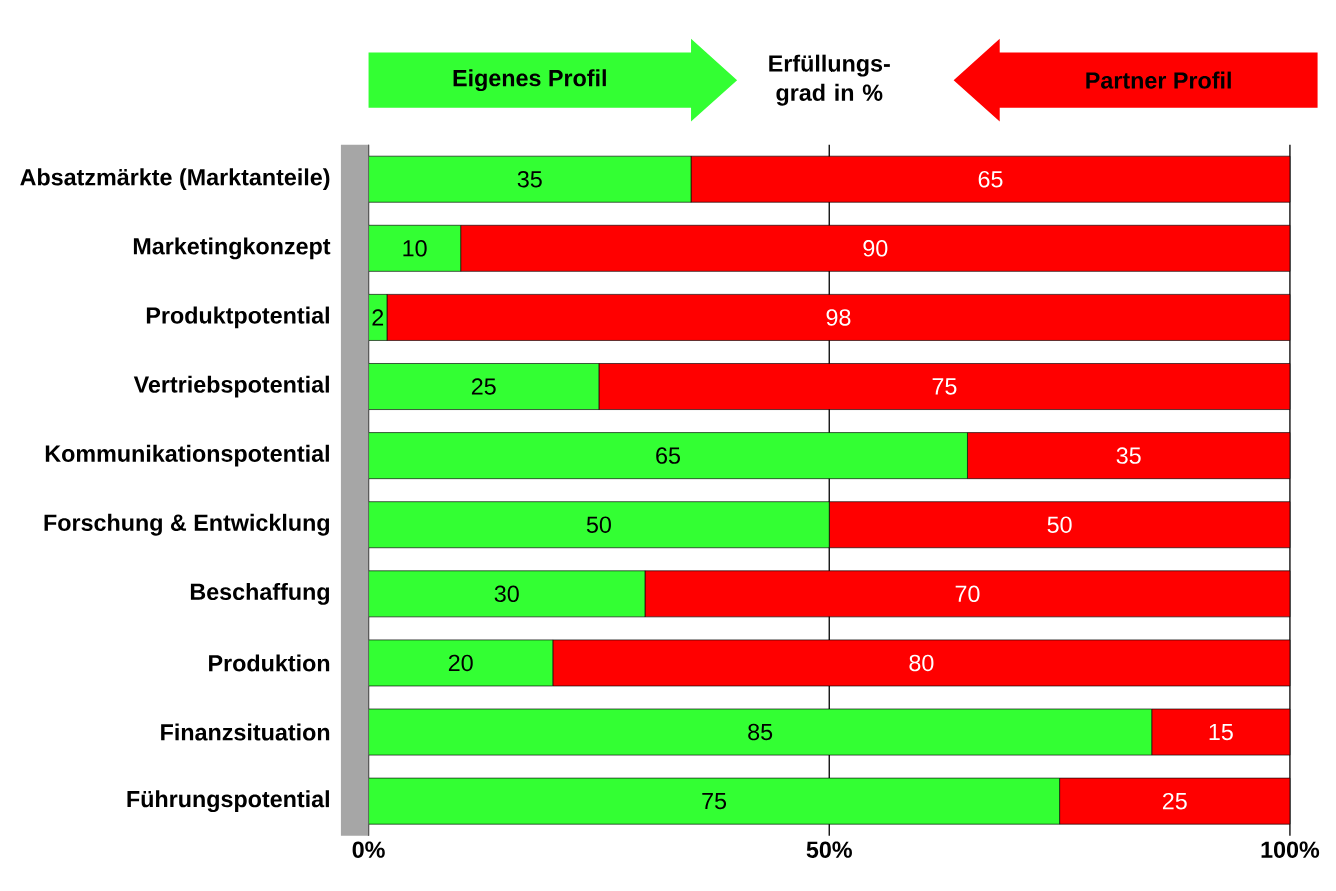 This screenshot has height=891, width=1336. I want to click on y-tick-label: Kommunikationspotential, so click(187, 455).